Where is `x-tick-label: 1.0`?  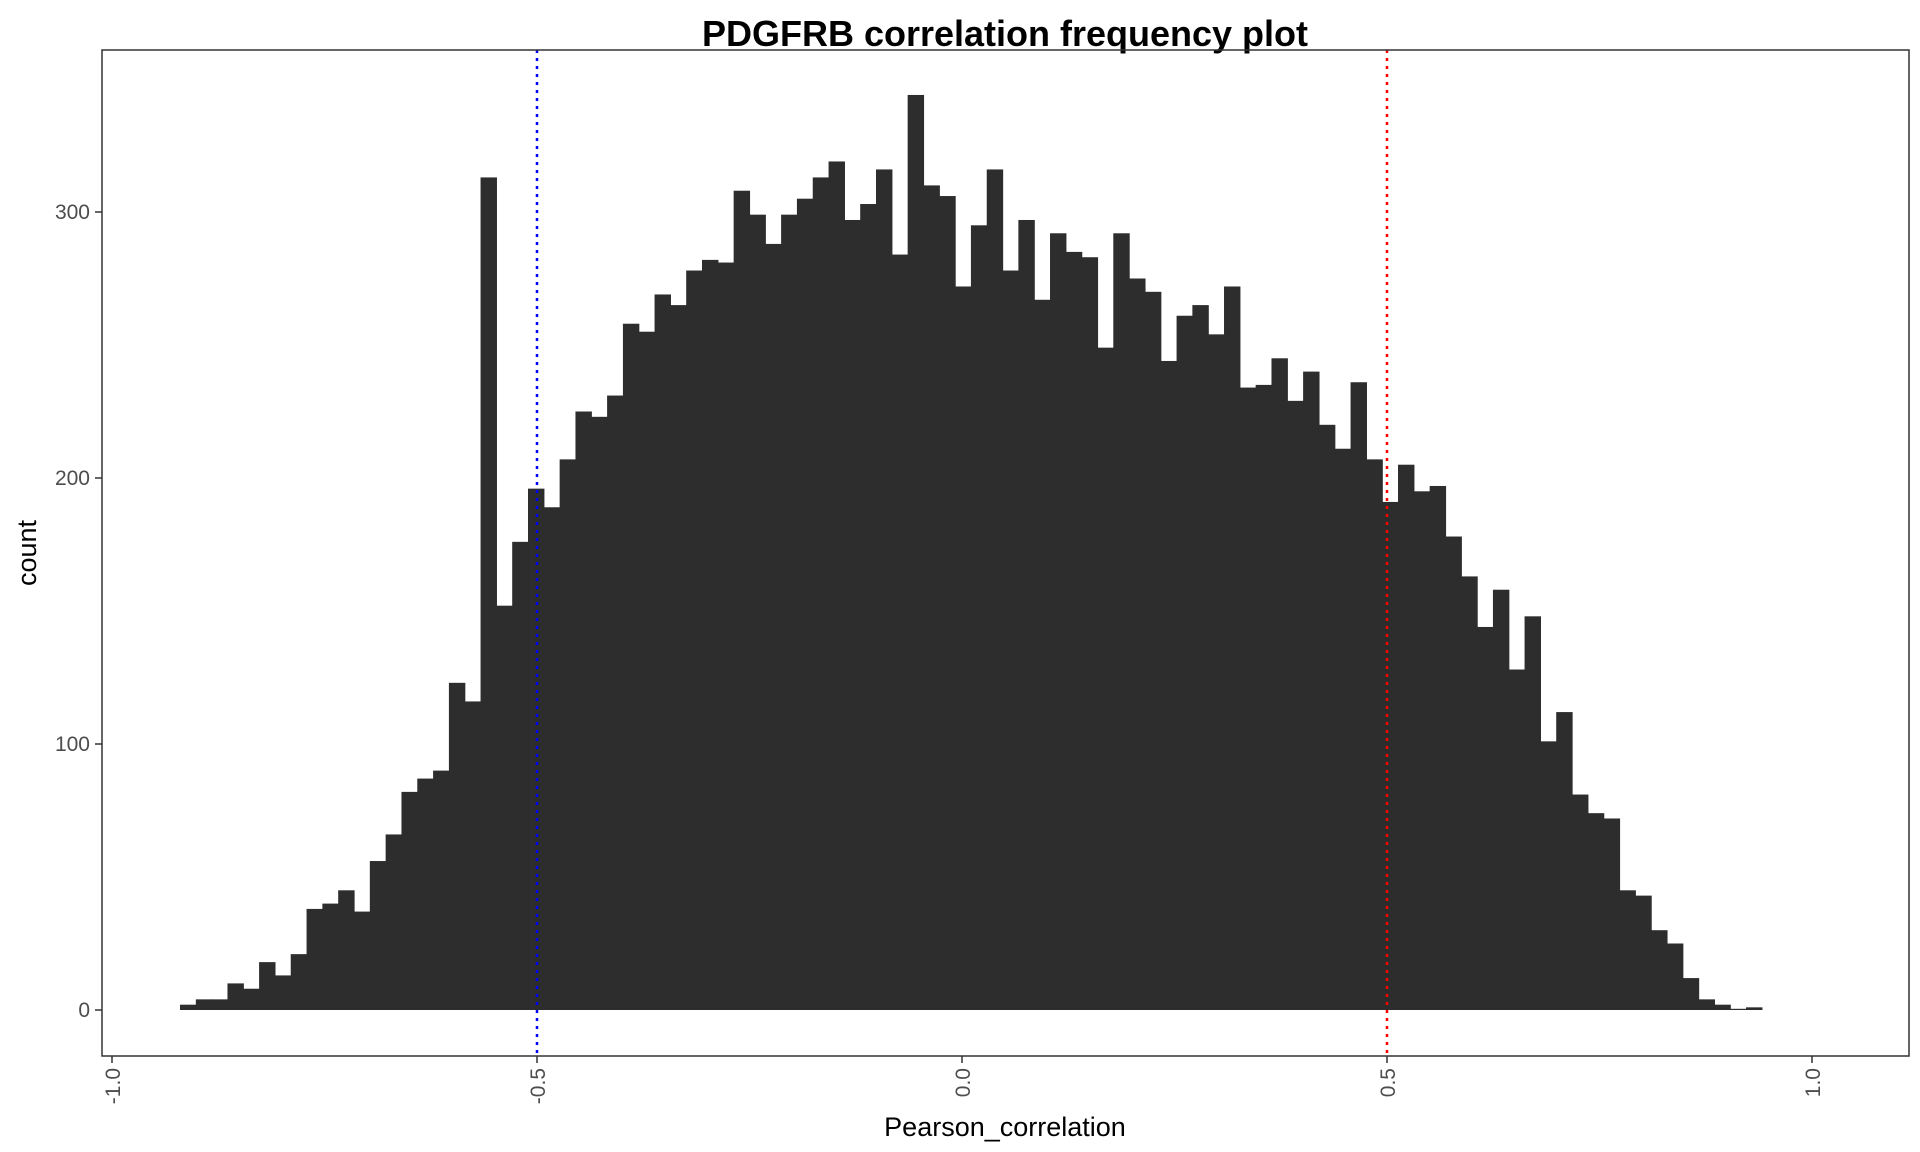 x-tick-label: 1.0 is located at coordinates (1813, 1082).